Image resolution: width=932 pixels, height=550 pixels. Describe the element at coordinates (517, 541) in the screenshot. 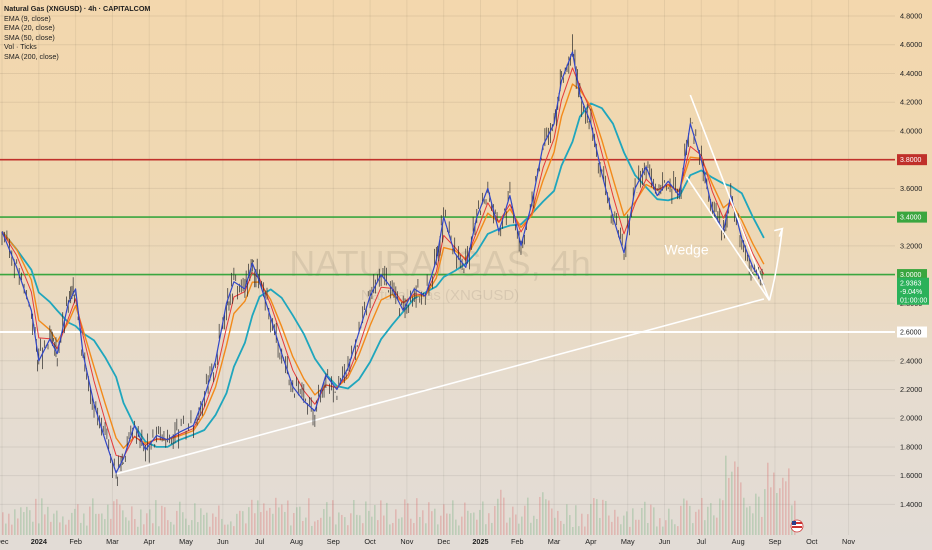

I see `x-tick-label: Feb` at that location.